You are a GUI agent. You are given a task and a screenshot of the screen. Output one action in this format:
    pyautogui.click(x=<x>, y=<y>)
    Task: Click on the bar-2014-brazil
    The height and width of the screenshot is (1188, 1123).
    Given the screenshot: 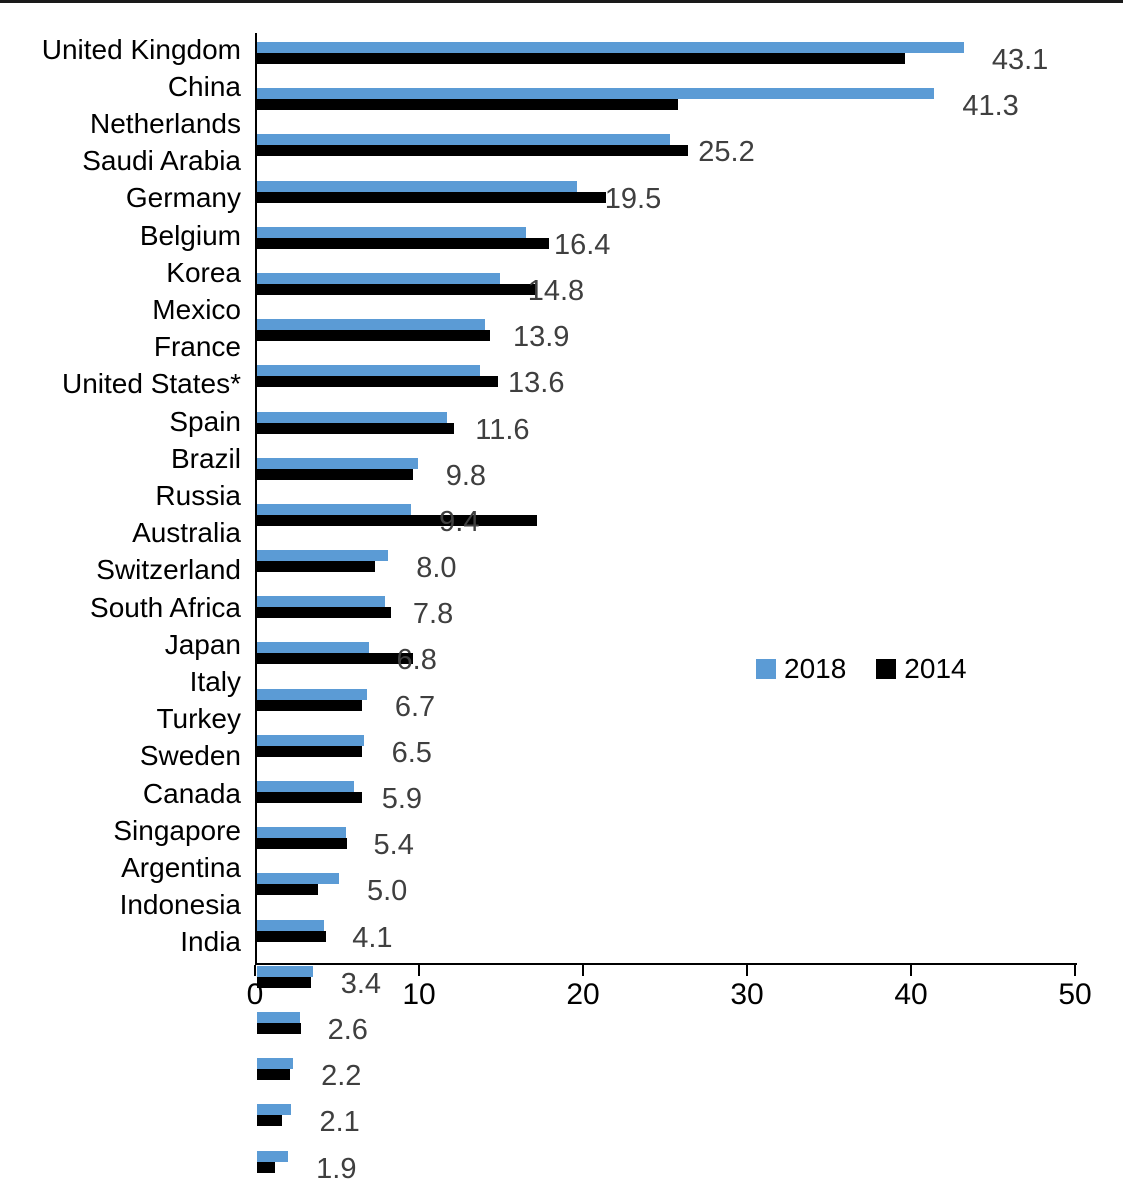 What is the action you would take?
    pyautogui.click(x=316, y=567)
    